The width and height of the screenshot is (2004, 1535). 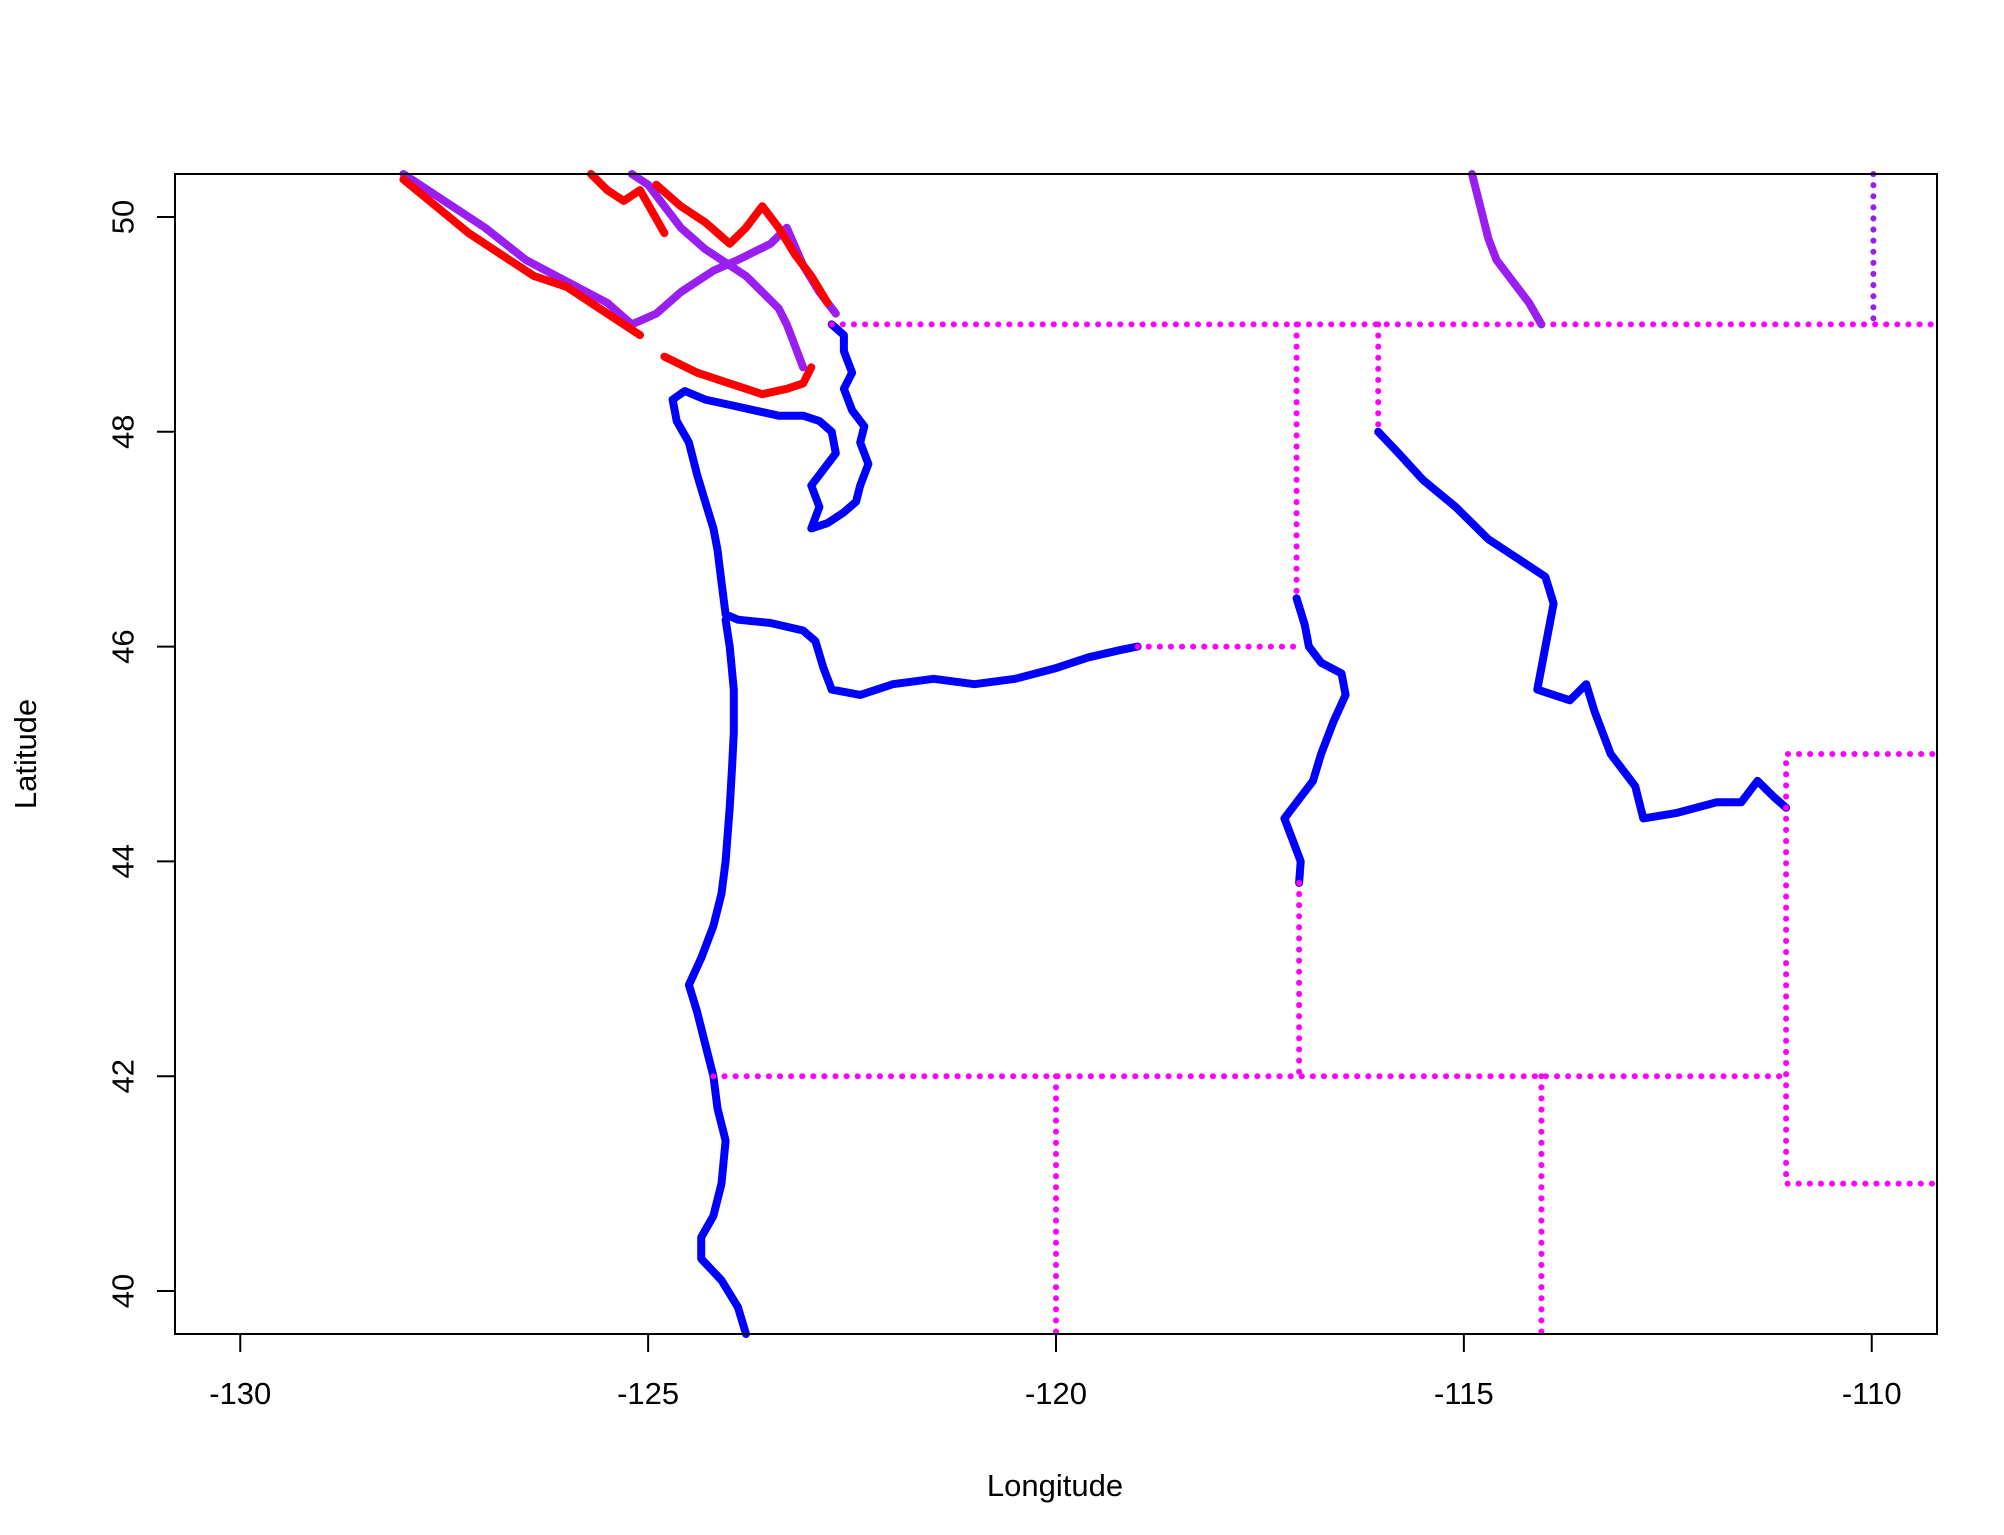 What do you see at coordinates (123, 1076) in the screenshot?
I see `y-tick-label: 42` at bounding box center [123, 1076].